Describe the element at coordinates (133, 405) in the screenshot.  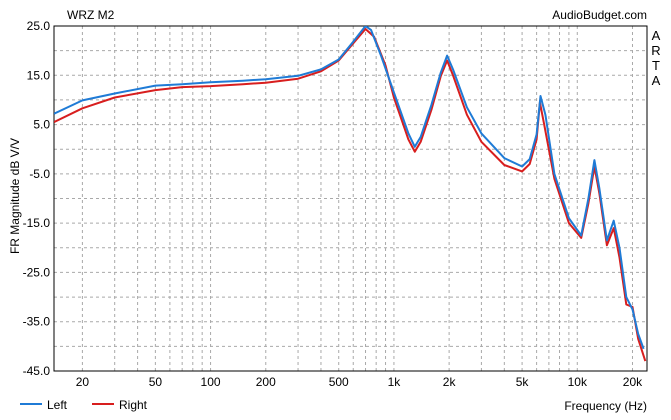
I see `legend-label-right: Right` at that location.